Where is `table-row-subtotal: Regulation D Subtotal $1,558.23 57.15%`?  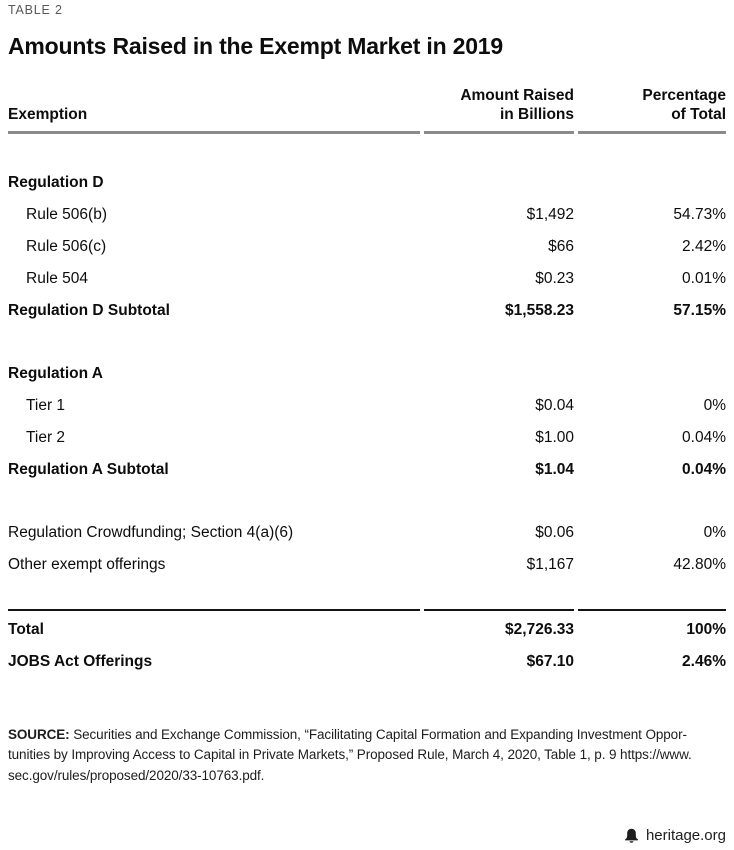 table-row-subtotal: Regulation D Subtotal $1,558.23 57.15% is located at coordinates (367, 311).